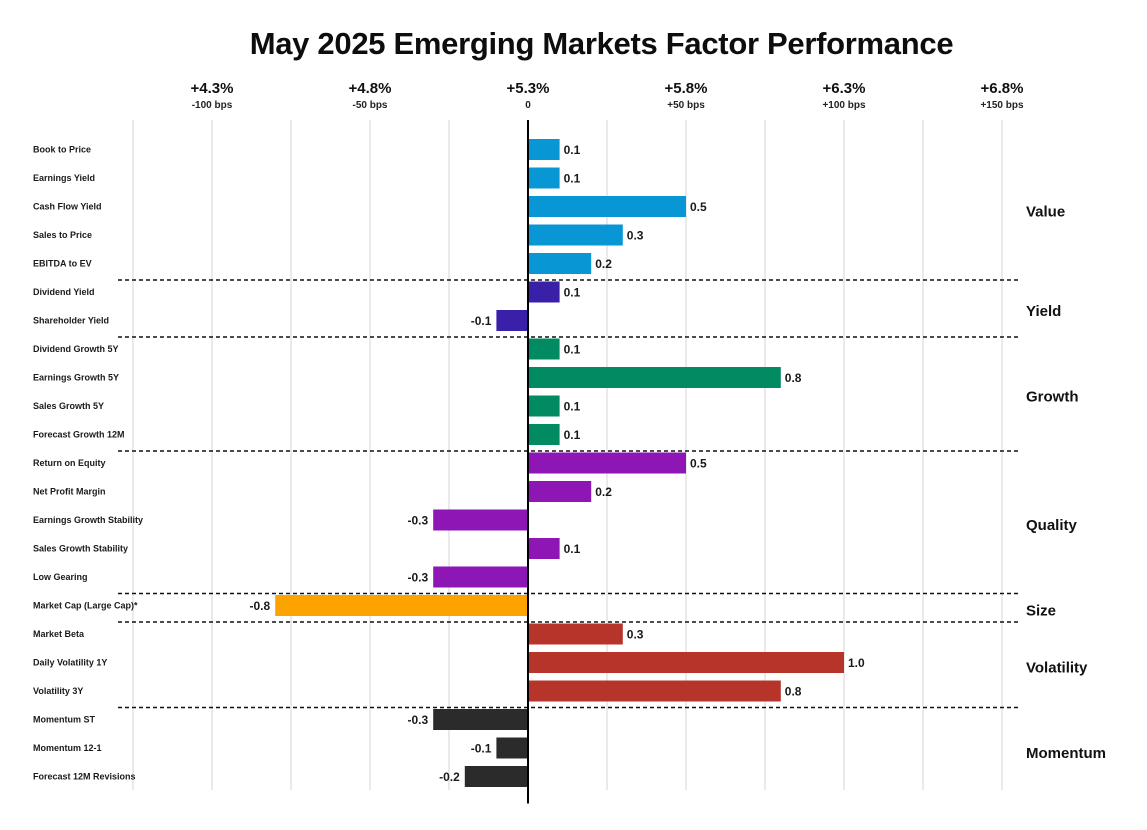 Image resolution: width=1147 pixels, height=830 pixels. Describe the element at coordinates (1002, 88) in the screenshot. I see `tick-label: +6.8%` at that location.